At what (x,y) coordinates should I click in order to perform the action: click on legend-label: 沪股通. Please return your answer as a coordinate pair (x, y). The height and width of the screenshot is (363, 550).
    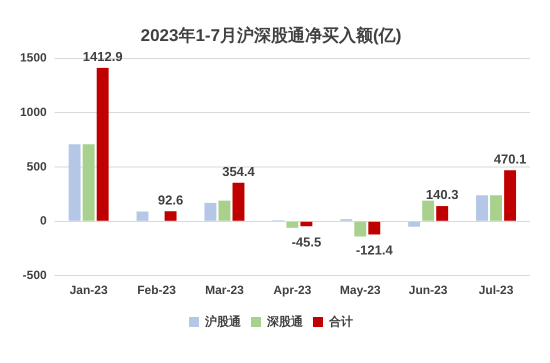
    Looking at the image, I should click on (223, 321).